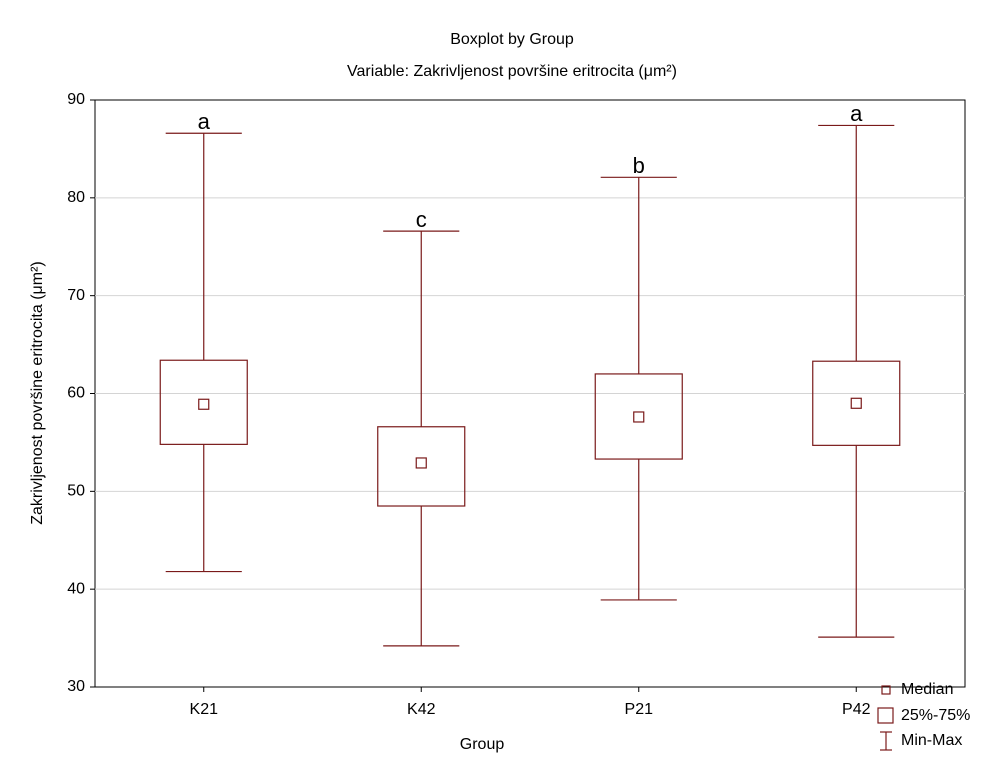 The height and width of the screenshot is (759, 1002). What do you see at coordinates (76, 393) in the screenshot?
I see `y-tick-label: 60` at bounding box center [76, 393].